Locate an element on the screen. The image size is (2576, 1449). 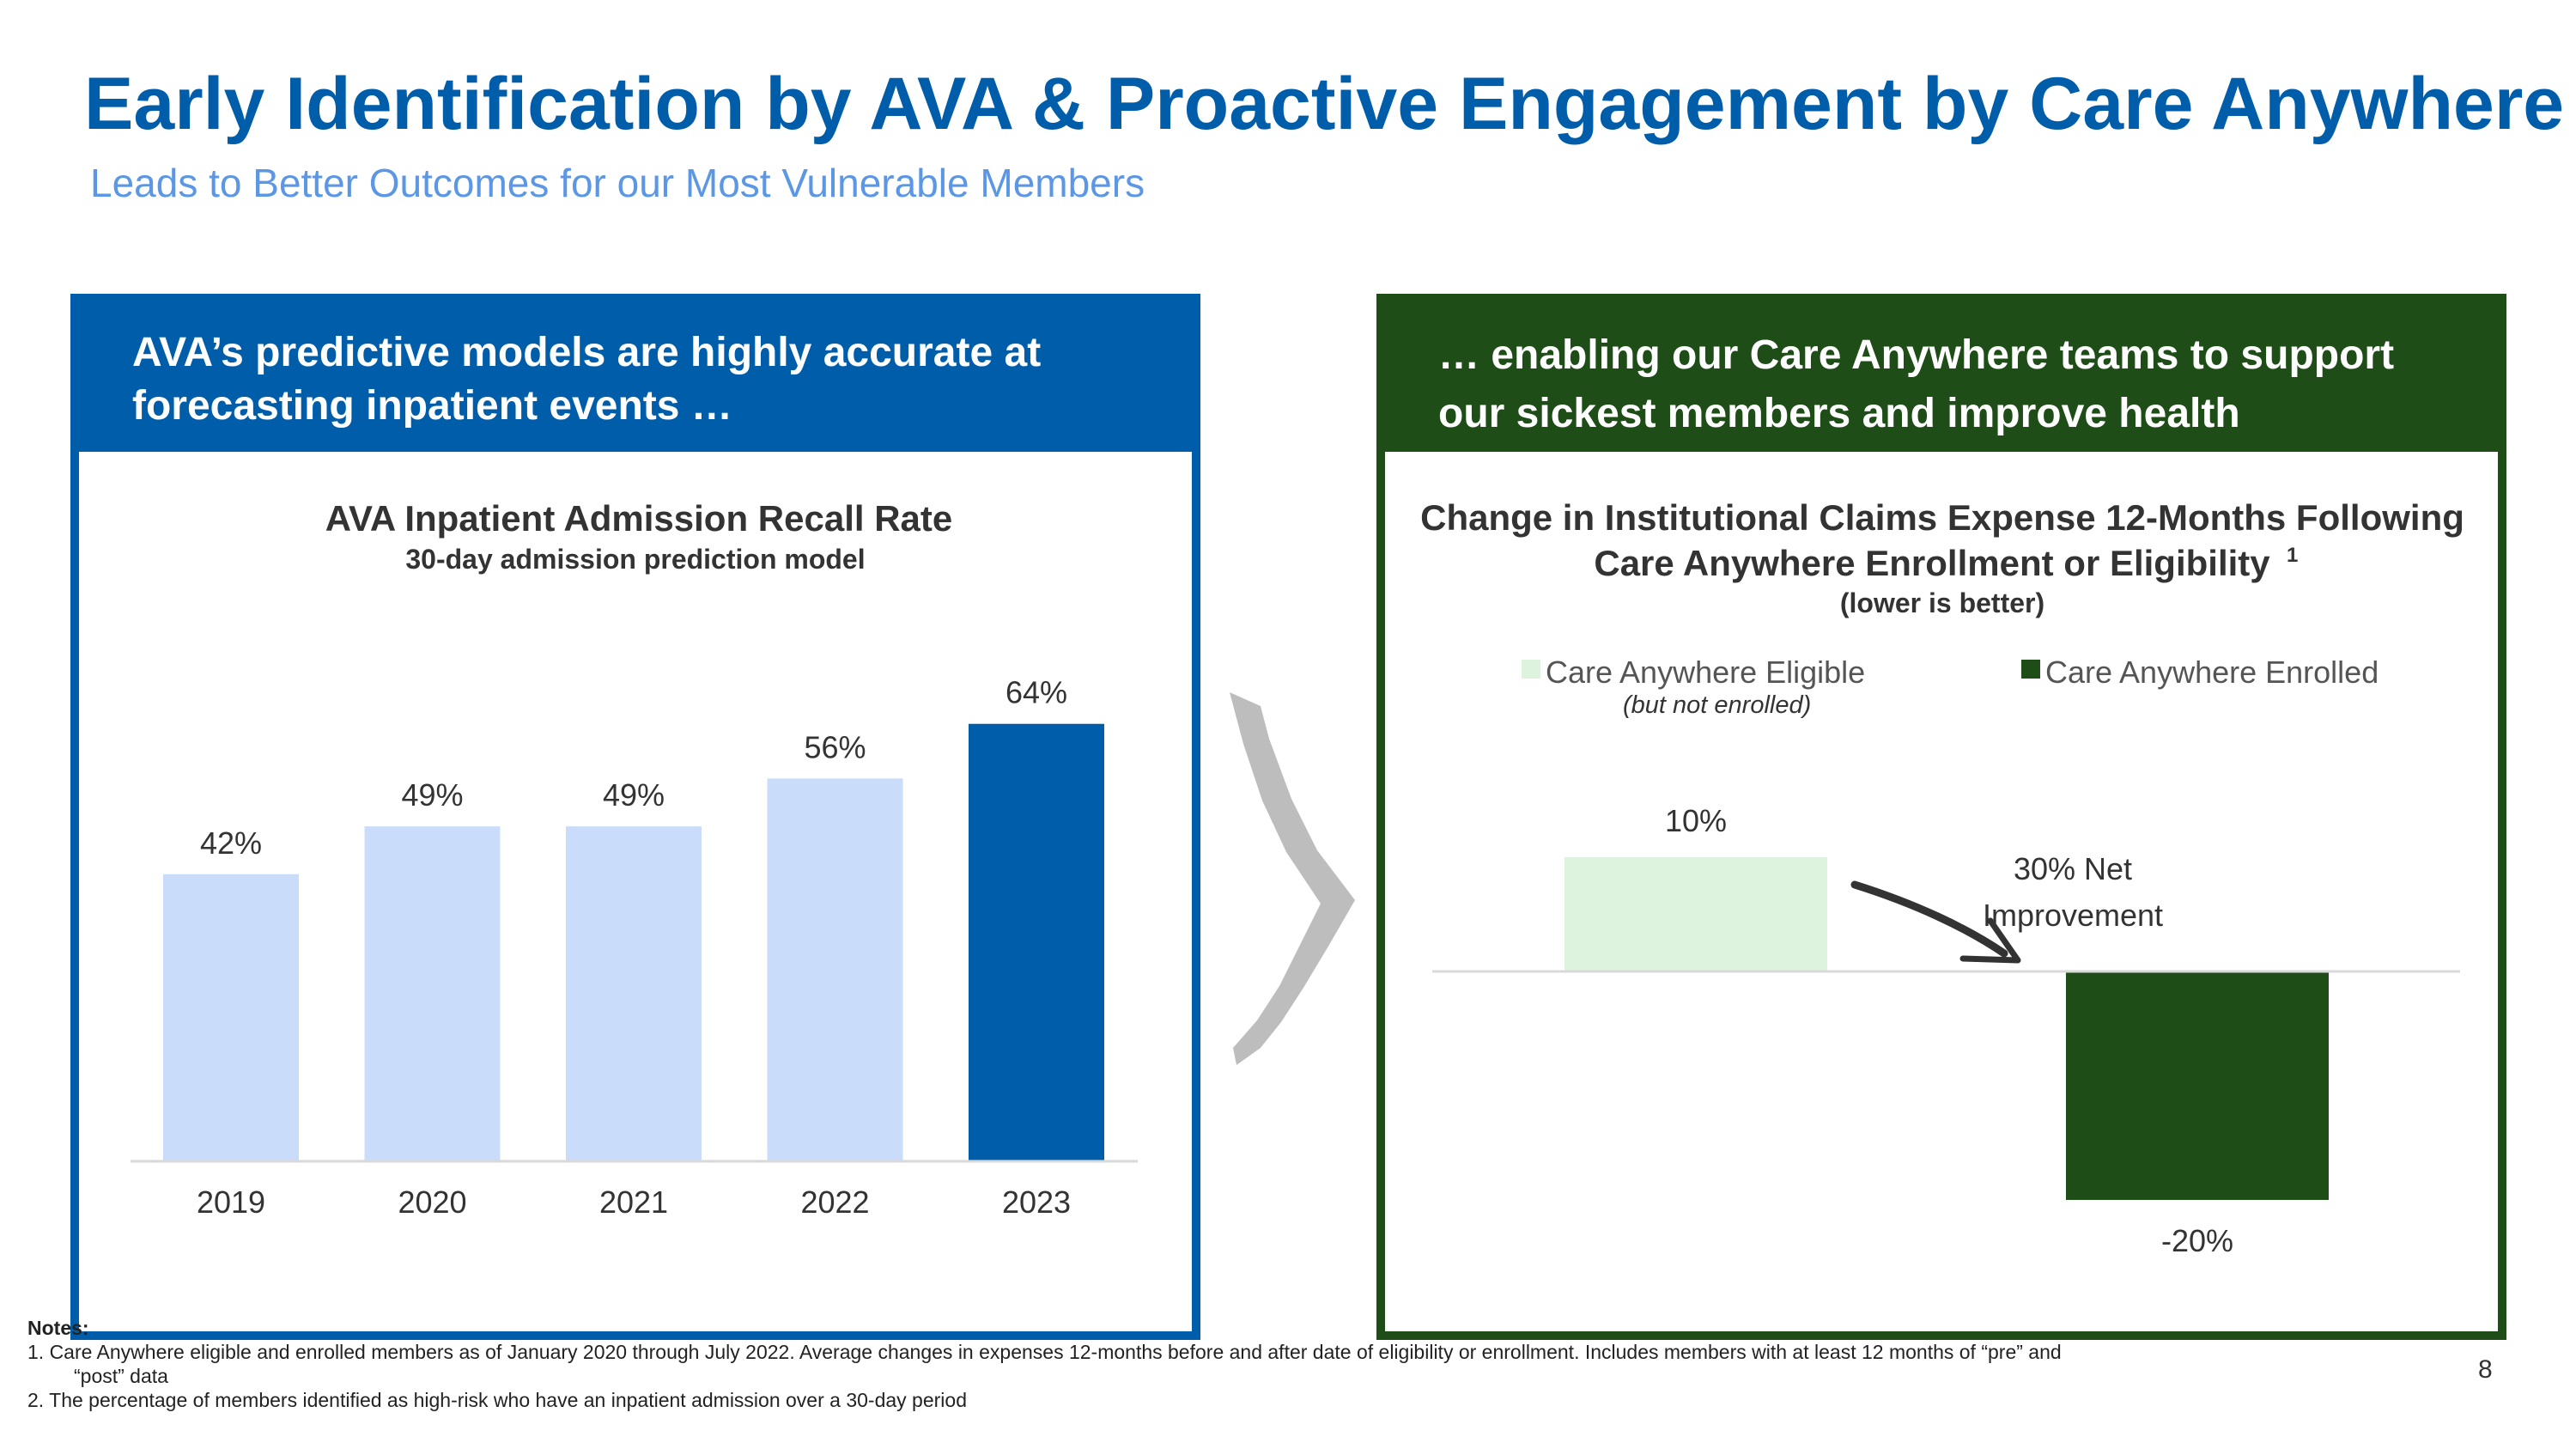
legend-swatch-enrolled is located at coordinates (2031, 669).